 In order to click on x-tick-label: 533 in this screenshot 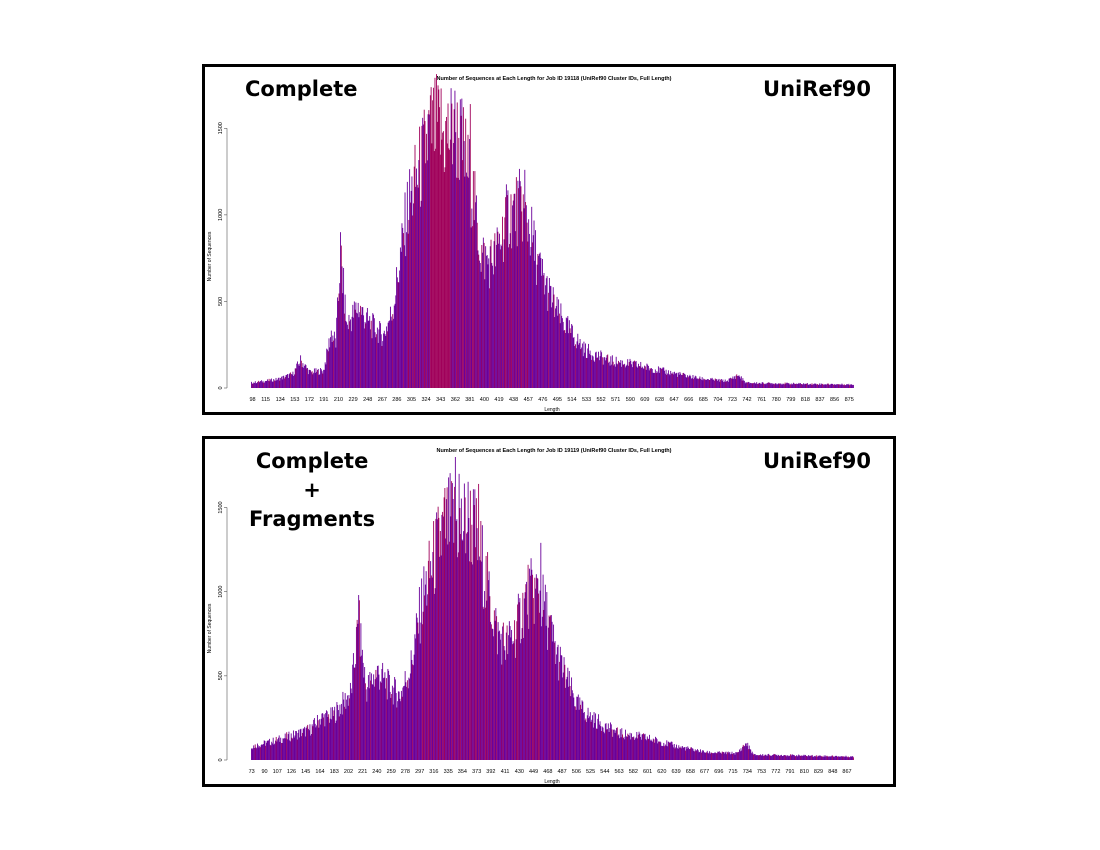, I will do `click(586, 400)`.